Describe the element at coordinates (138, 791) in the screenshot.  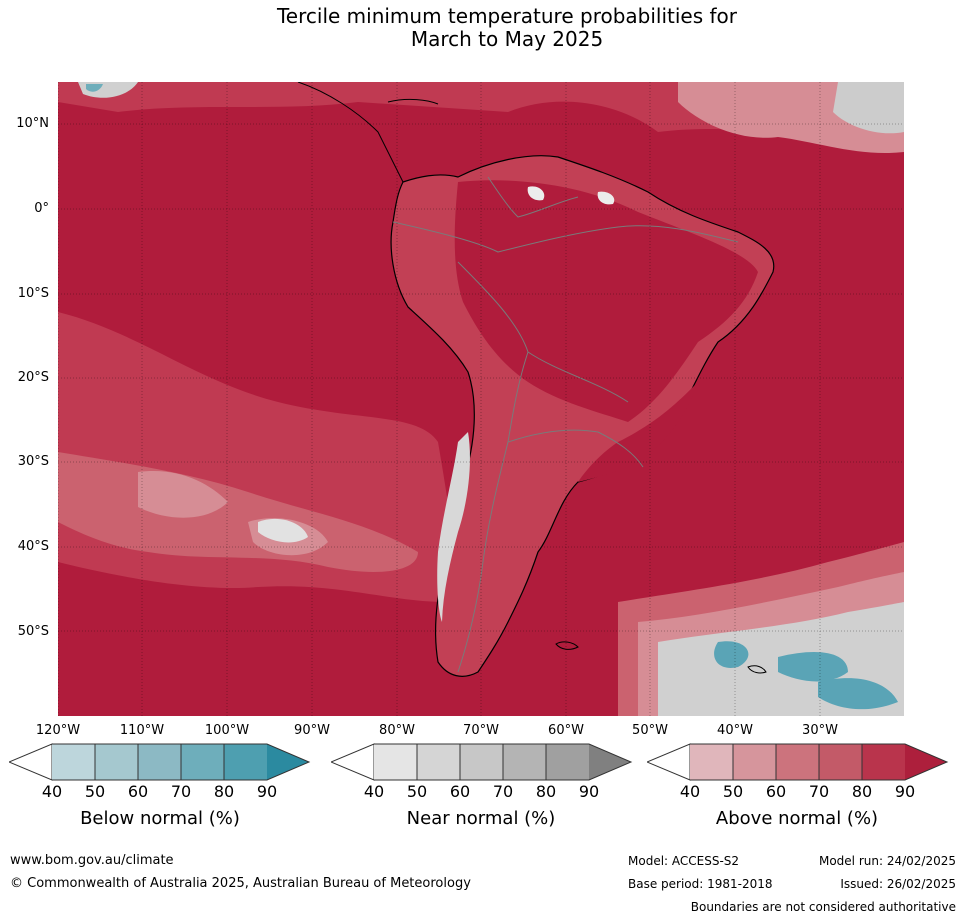
I see `colorbar-below-tick-60: 60` at that location.